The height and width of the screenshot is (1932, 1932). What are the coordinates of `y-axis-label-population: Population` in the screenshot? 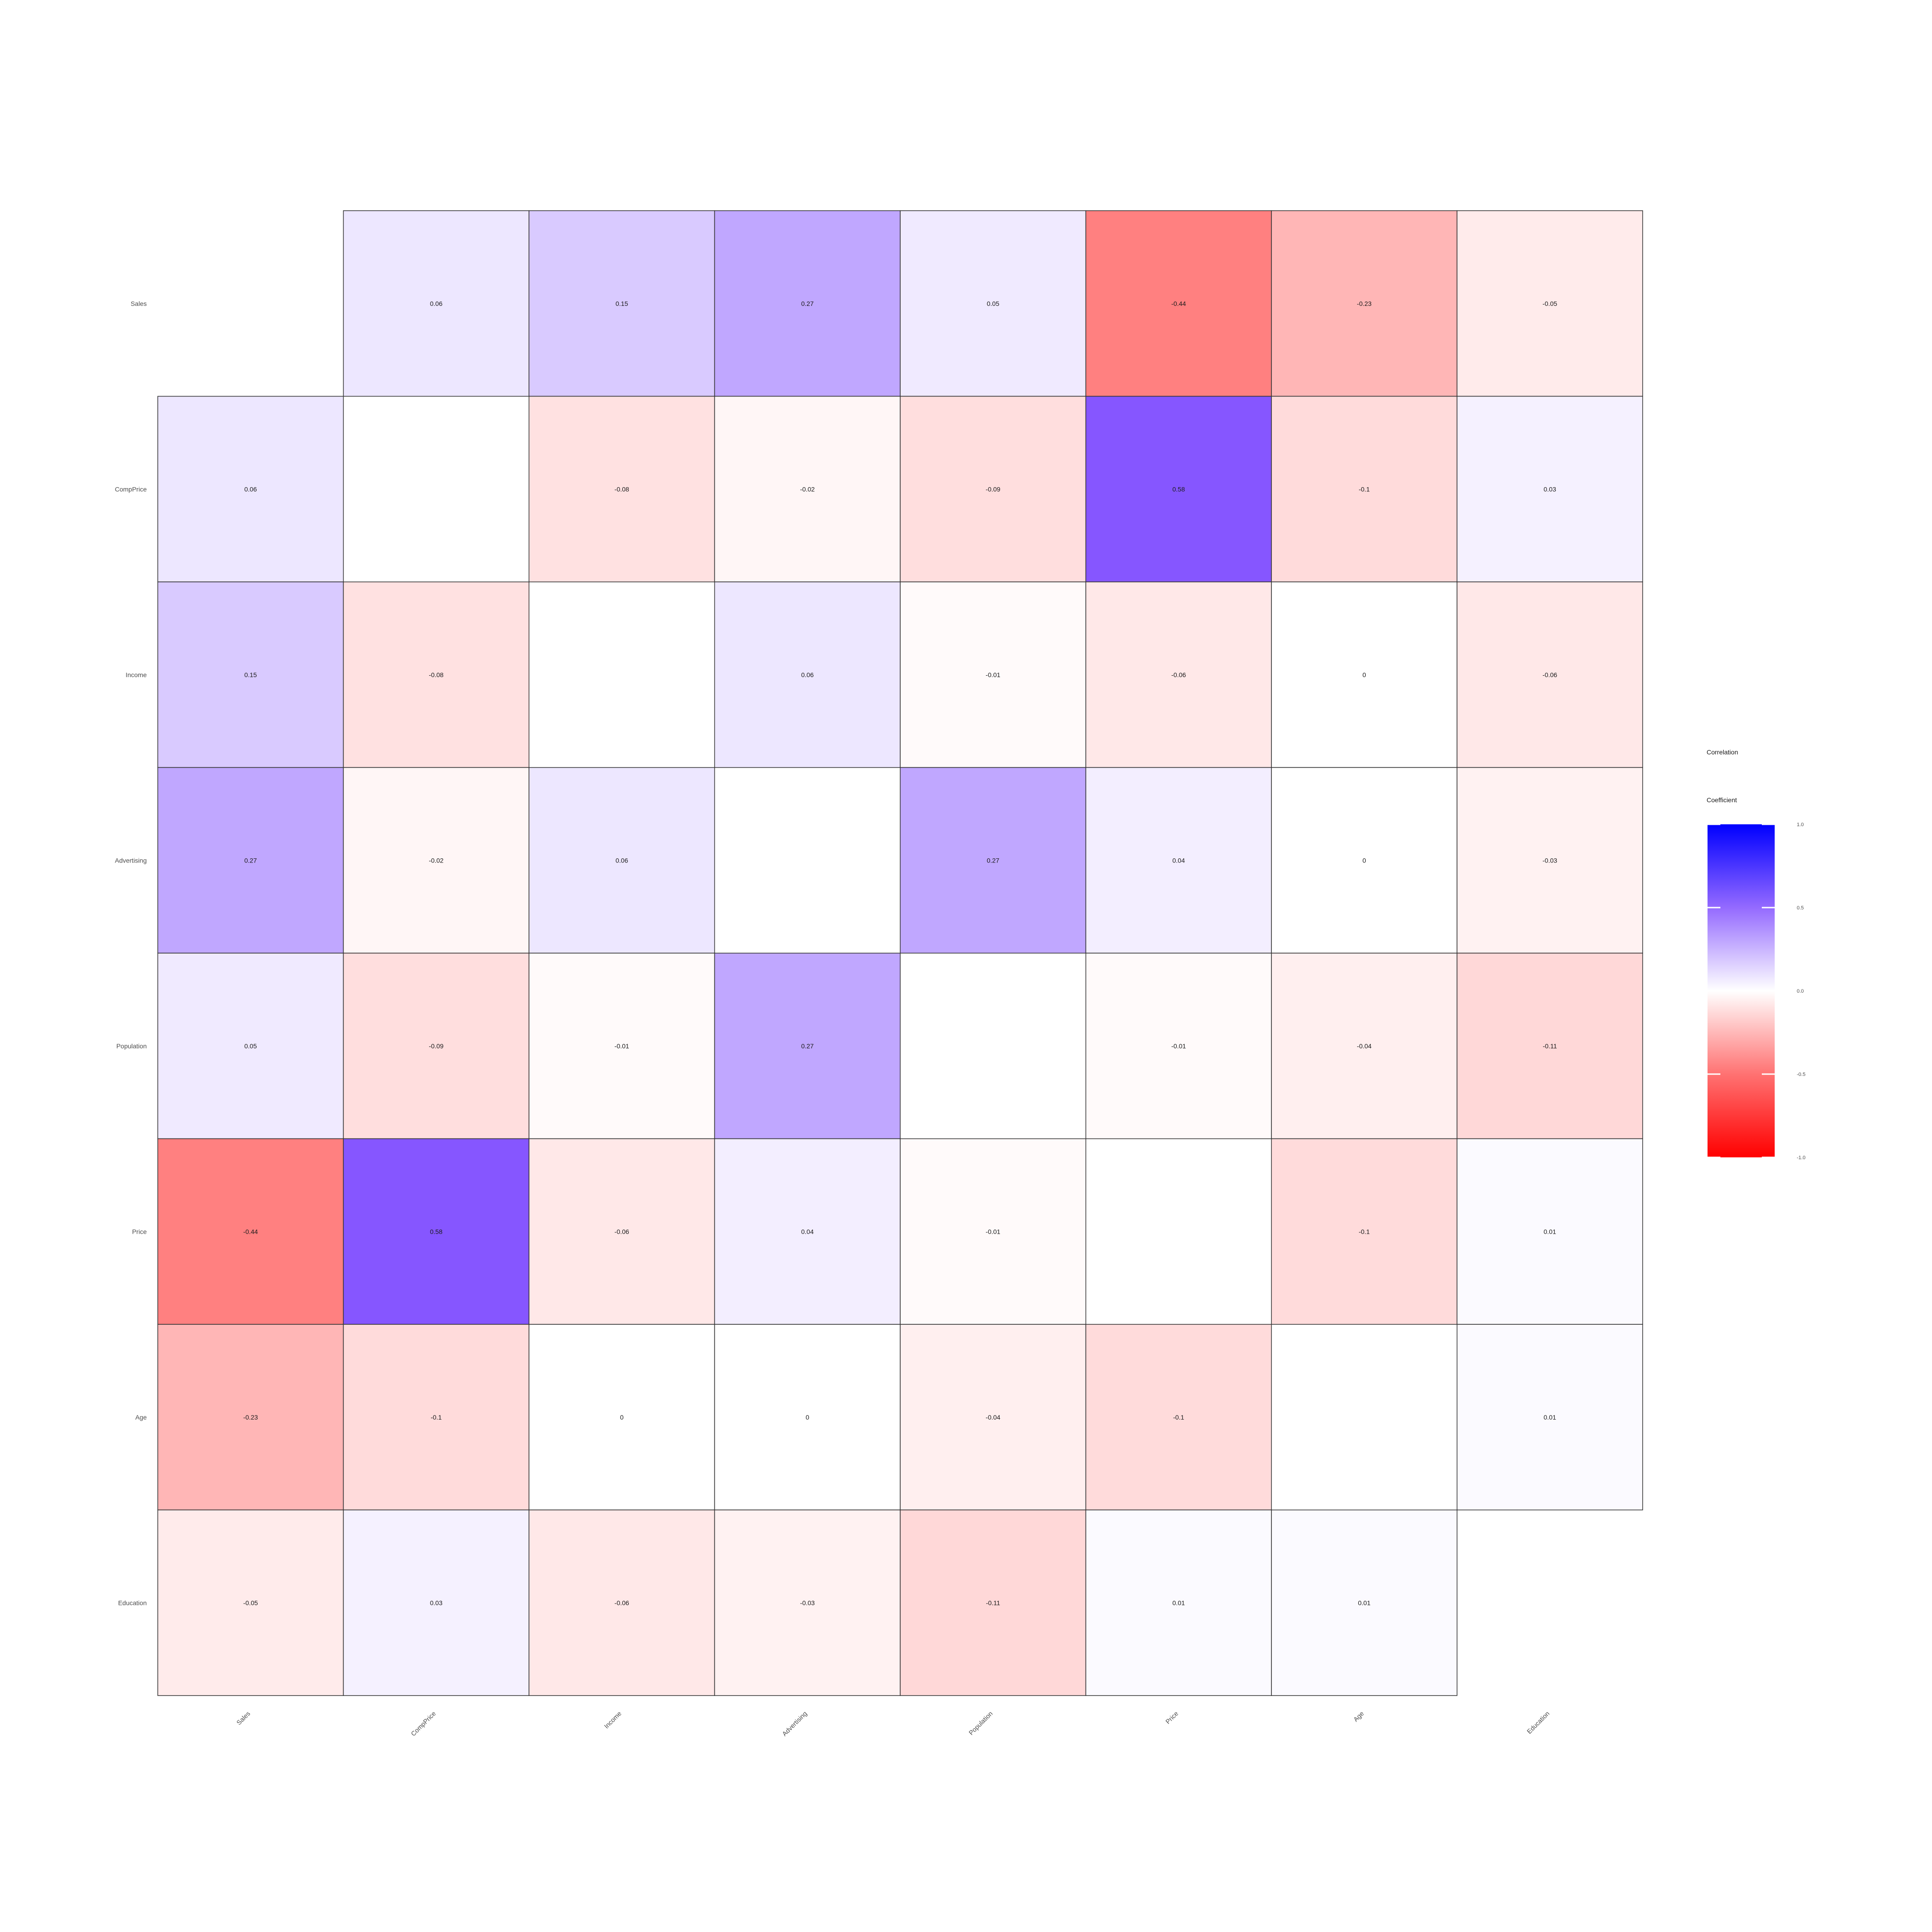 It's located at (131, 1046).